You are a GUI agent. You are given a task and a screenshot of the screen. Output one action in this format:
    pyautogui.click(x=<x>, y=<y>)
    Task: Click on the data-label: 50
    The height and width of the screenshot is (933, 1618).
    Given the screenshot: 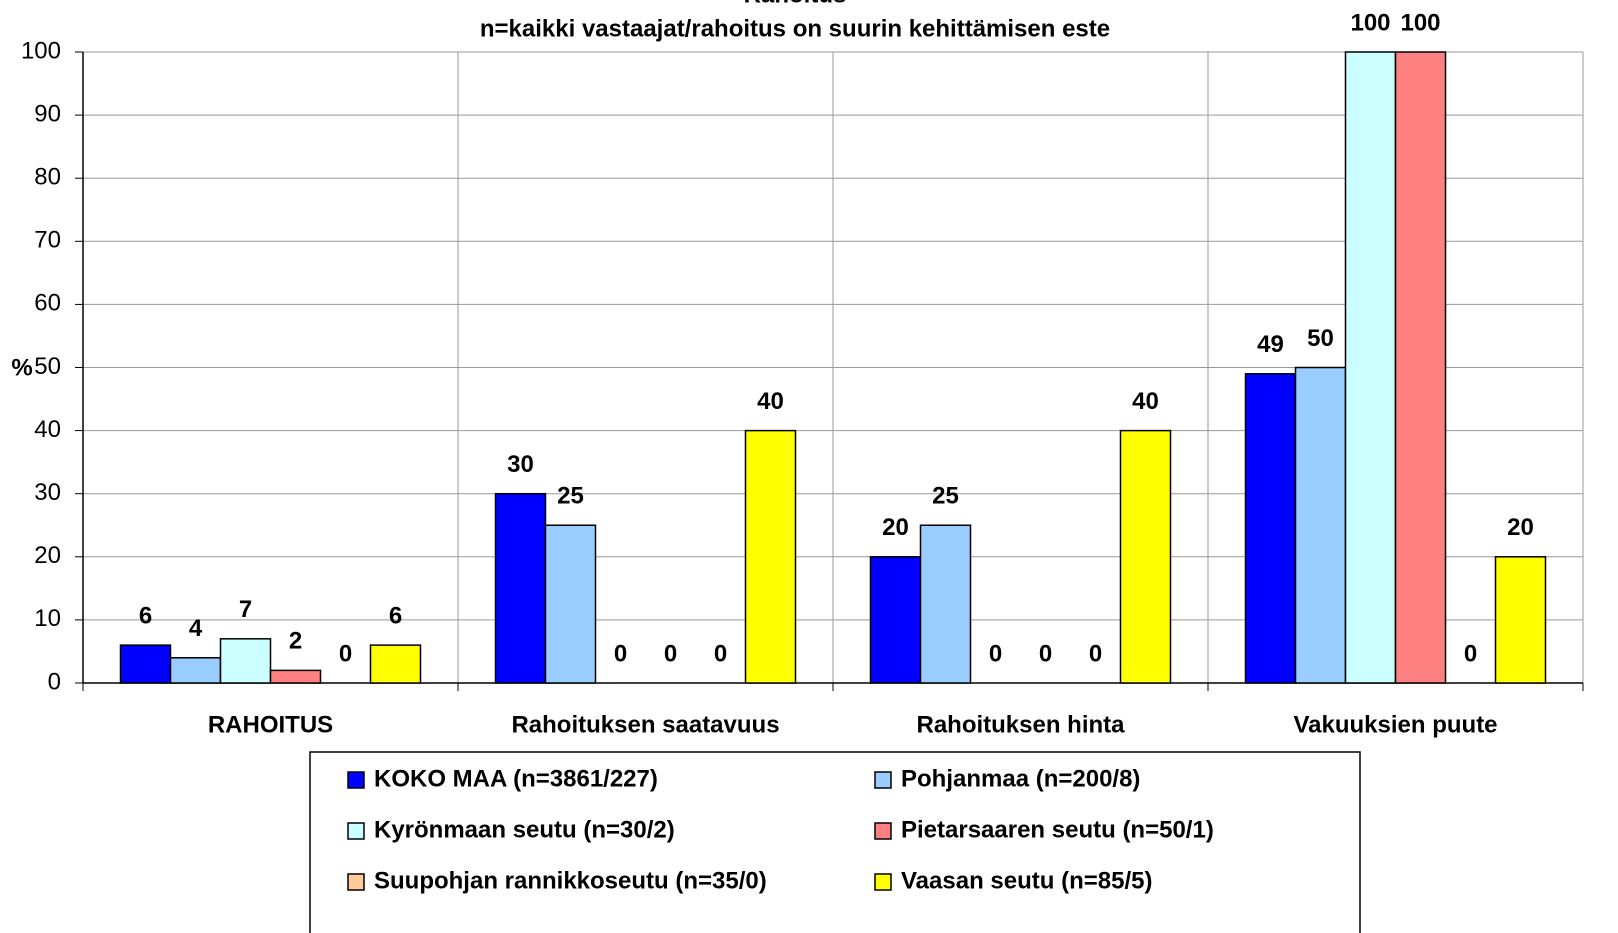 What is the action you would take?
    pyautogui.click(x=1320, y=338)
    